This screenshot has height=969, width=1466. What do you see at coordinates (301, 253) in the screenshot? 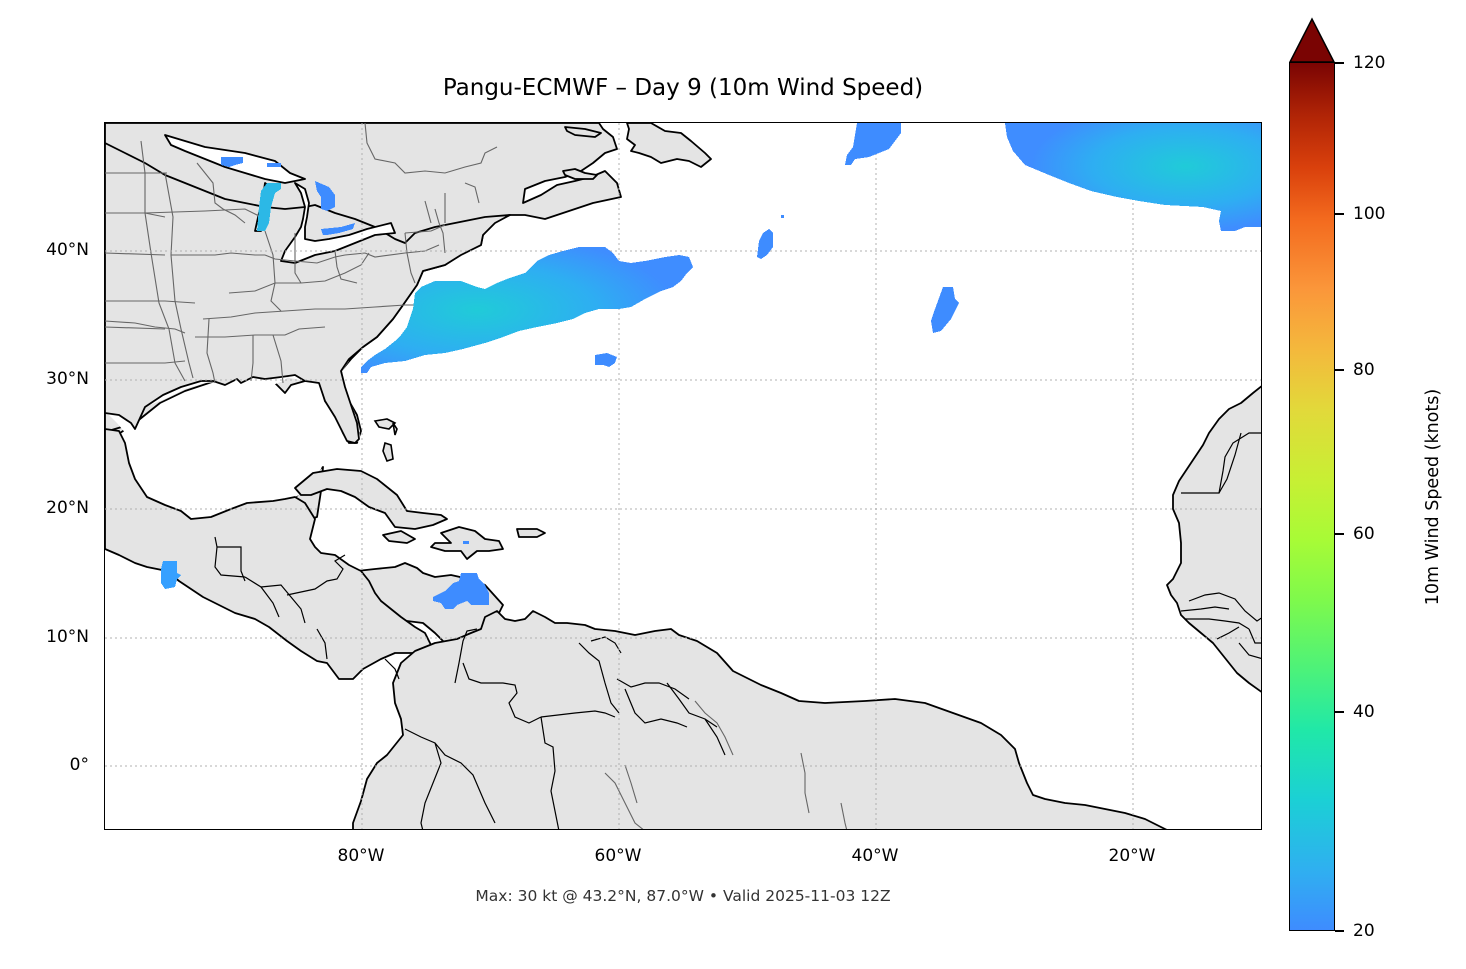
I see `state-borders` at bounding box center [301, 253].